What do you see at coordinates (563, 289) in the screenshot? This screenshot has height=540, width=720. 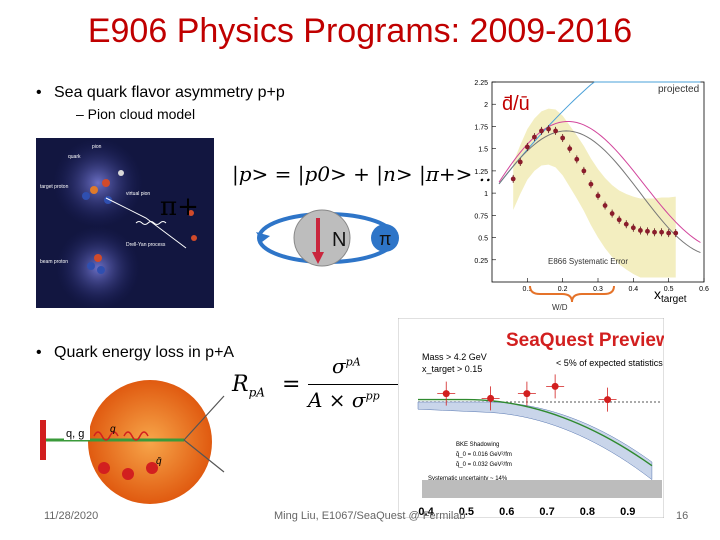 I see `x-tick-label: 0.2` at bounding box center [563, 289].